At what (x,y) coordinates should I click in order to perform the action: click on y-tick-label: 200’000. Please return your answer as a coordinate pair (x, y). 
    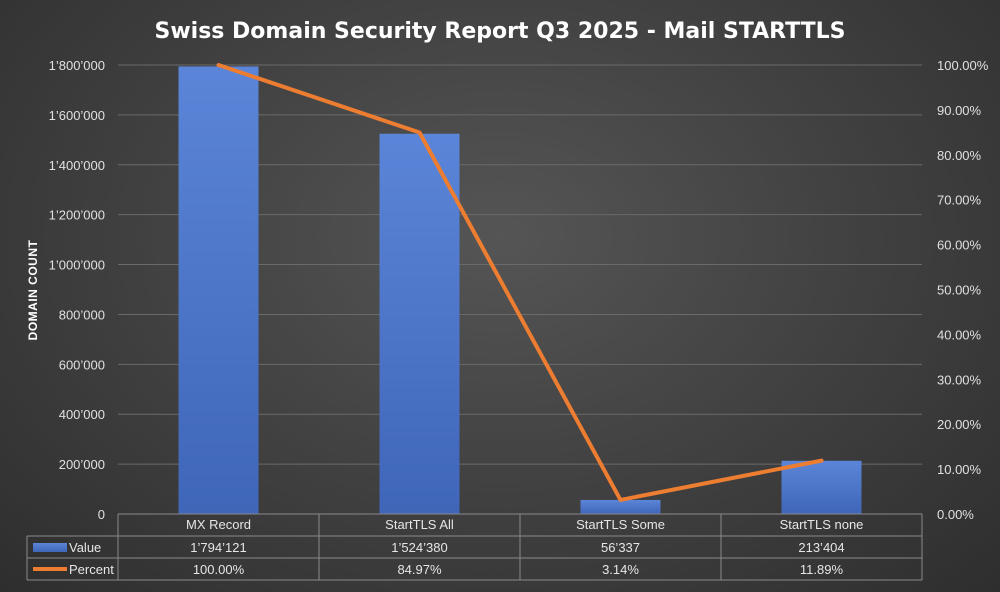
    Looking at the image, I should click on (82, 464).